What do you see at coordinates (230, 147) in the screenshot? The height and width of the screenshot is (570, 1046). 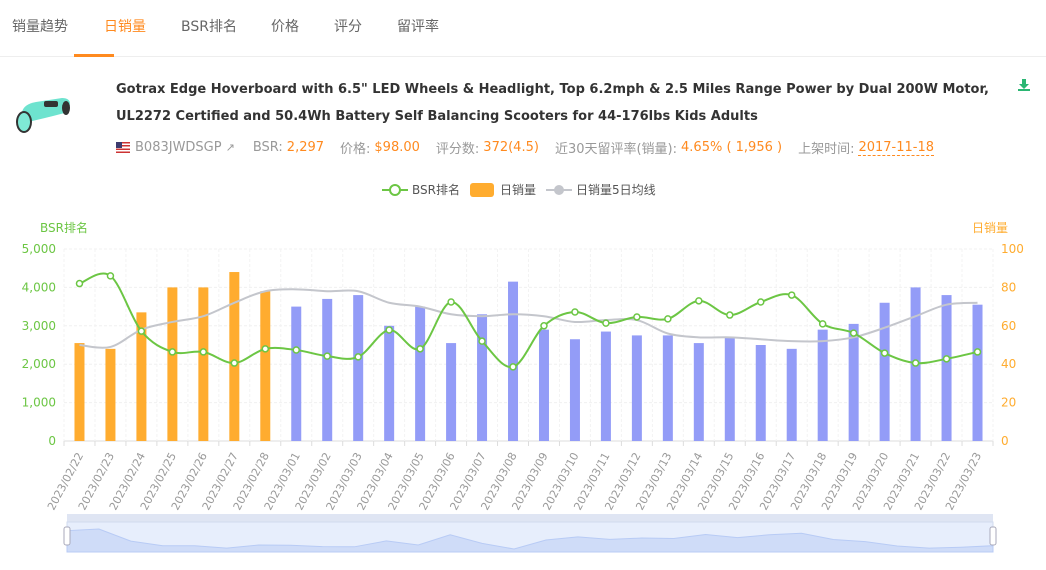 I see `external-link-icon: ↗` at bounding box center [230, 147].